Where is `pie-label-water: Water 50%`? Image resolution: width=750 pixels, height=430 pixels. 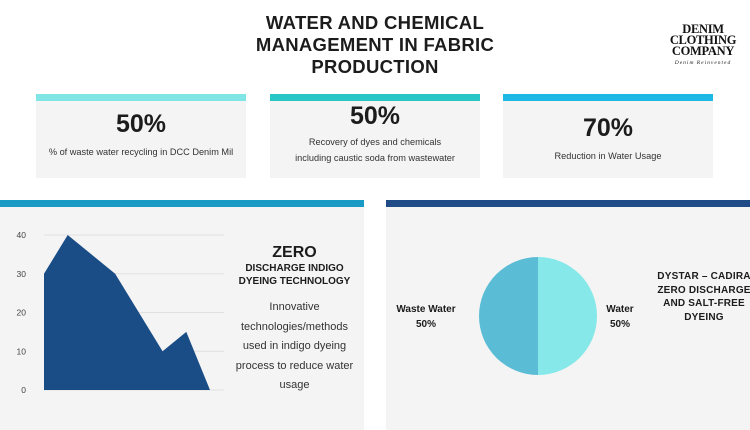
pie-label-water: Water 50% is located at coordinates (620, 317).